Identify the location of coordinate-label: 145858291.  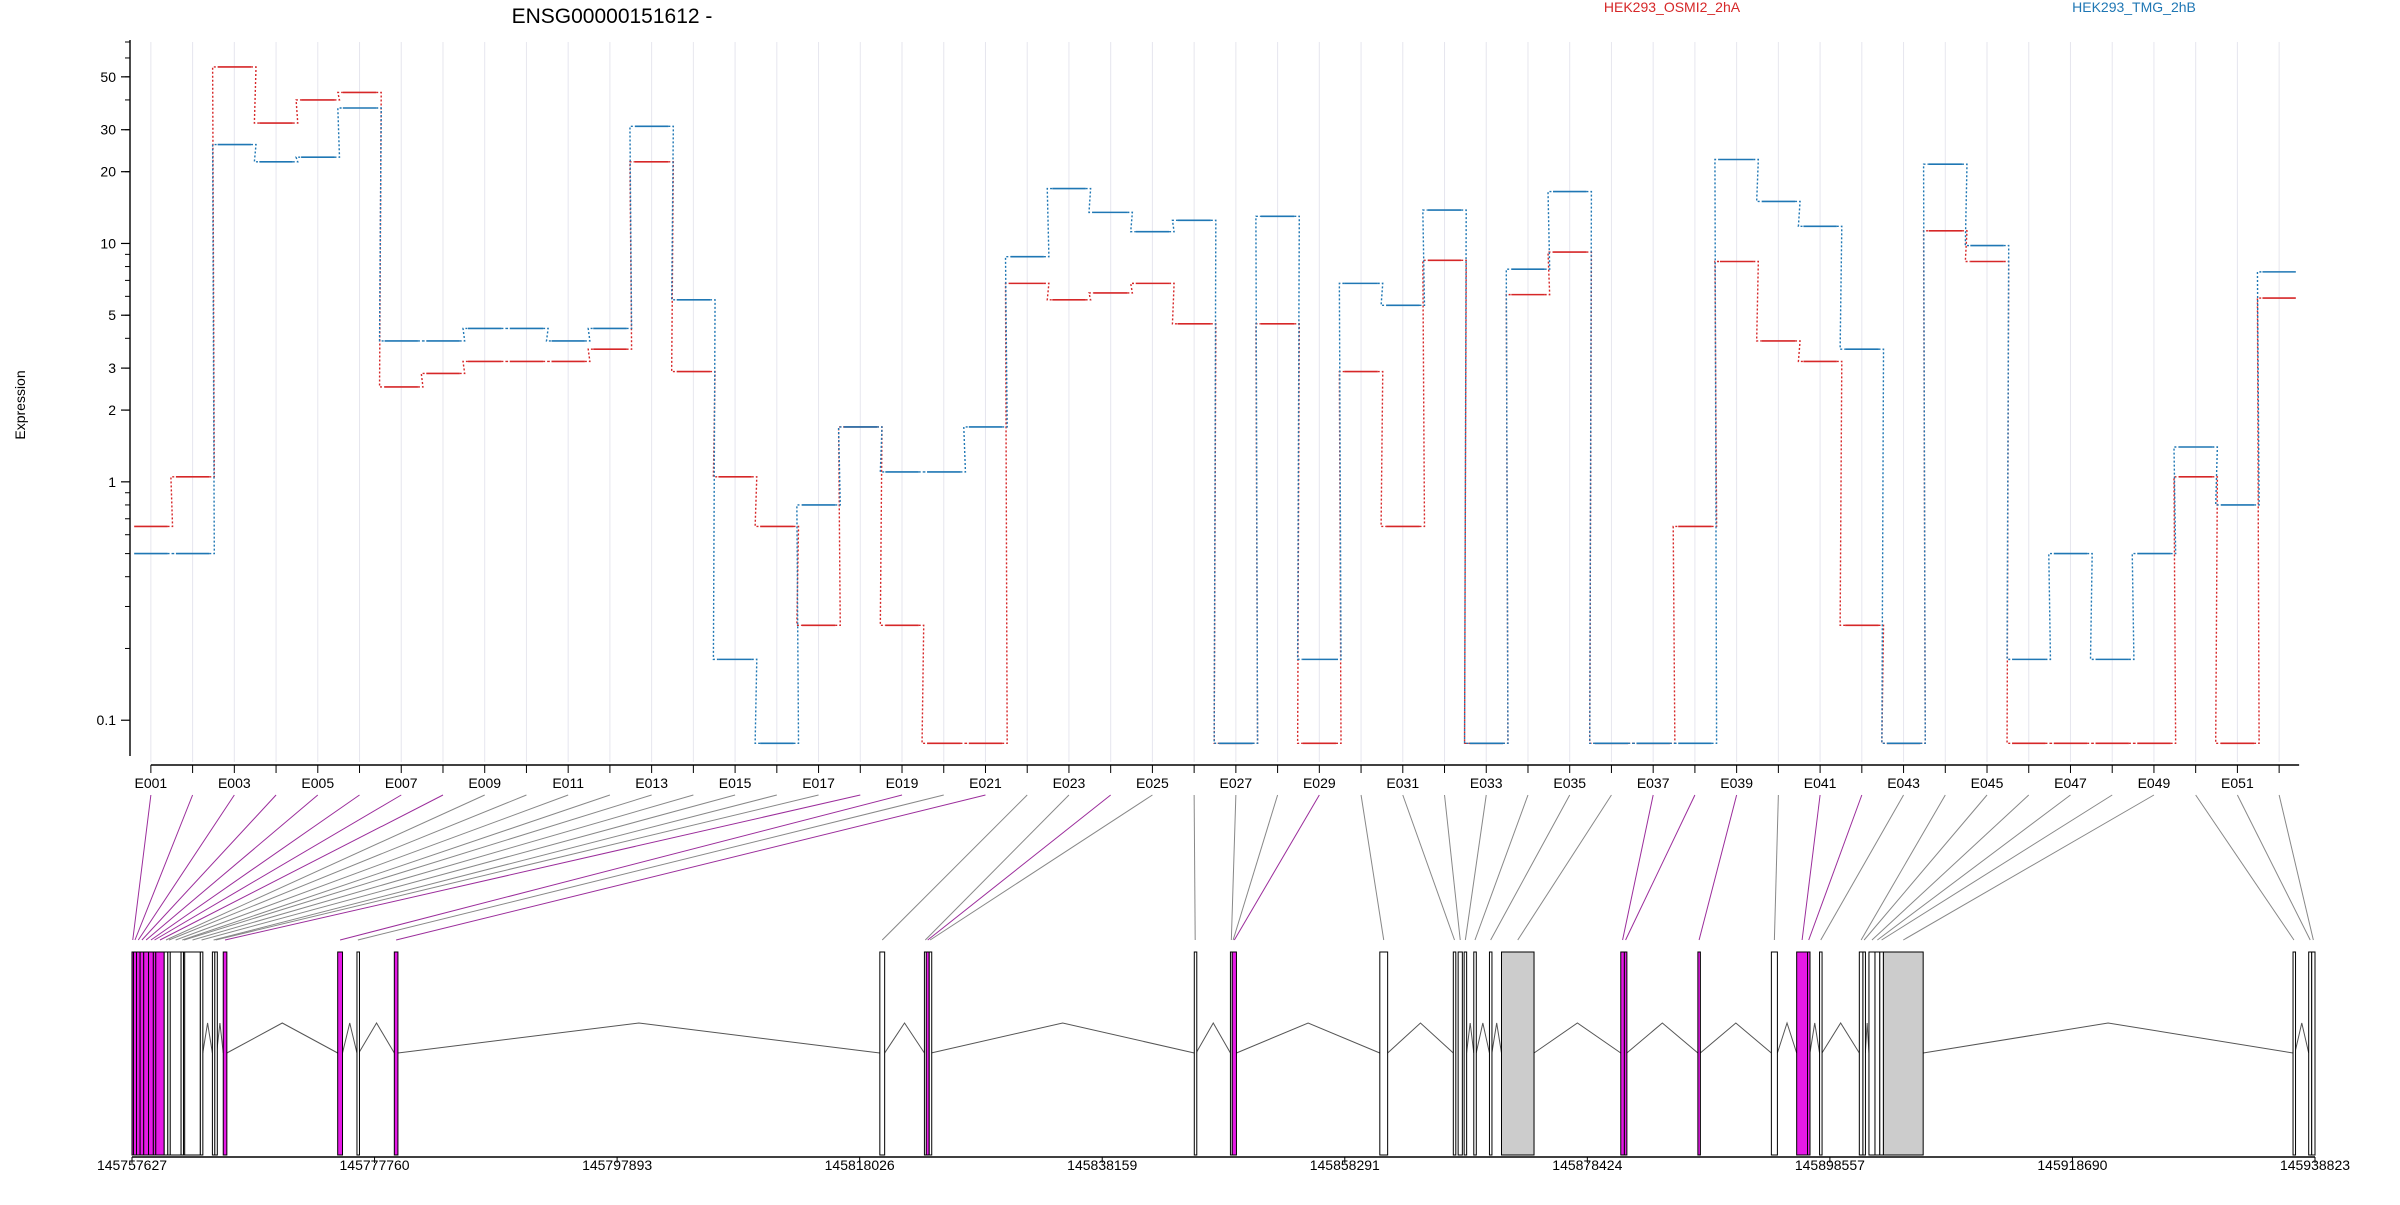
(1345, 1165).